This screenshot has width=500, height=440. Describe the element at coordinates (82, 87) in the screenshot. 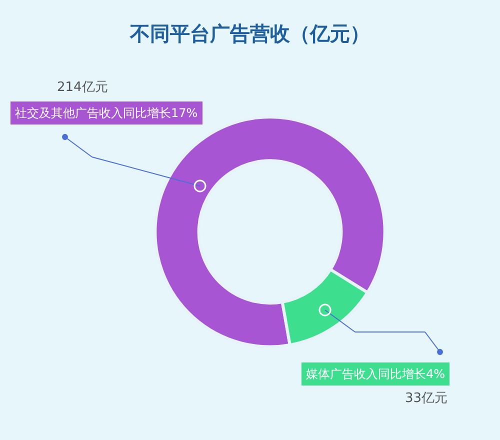

I see `data-label: 214亿元` at that location.